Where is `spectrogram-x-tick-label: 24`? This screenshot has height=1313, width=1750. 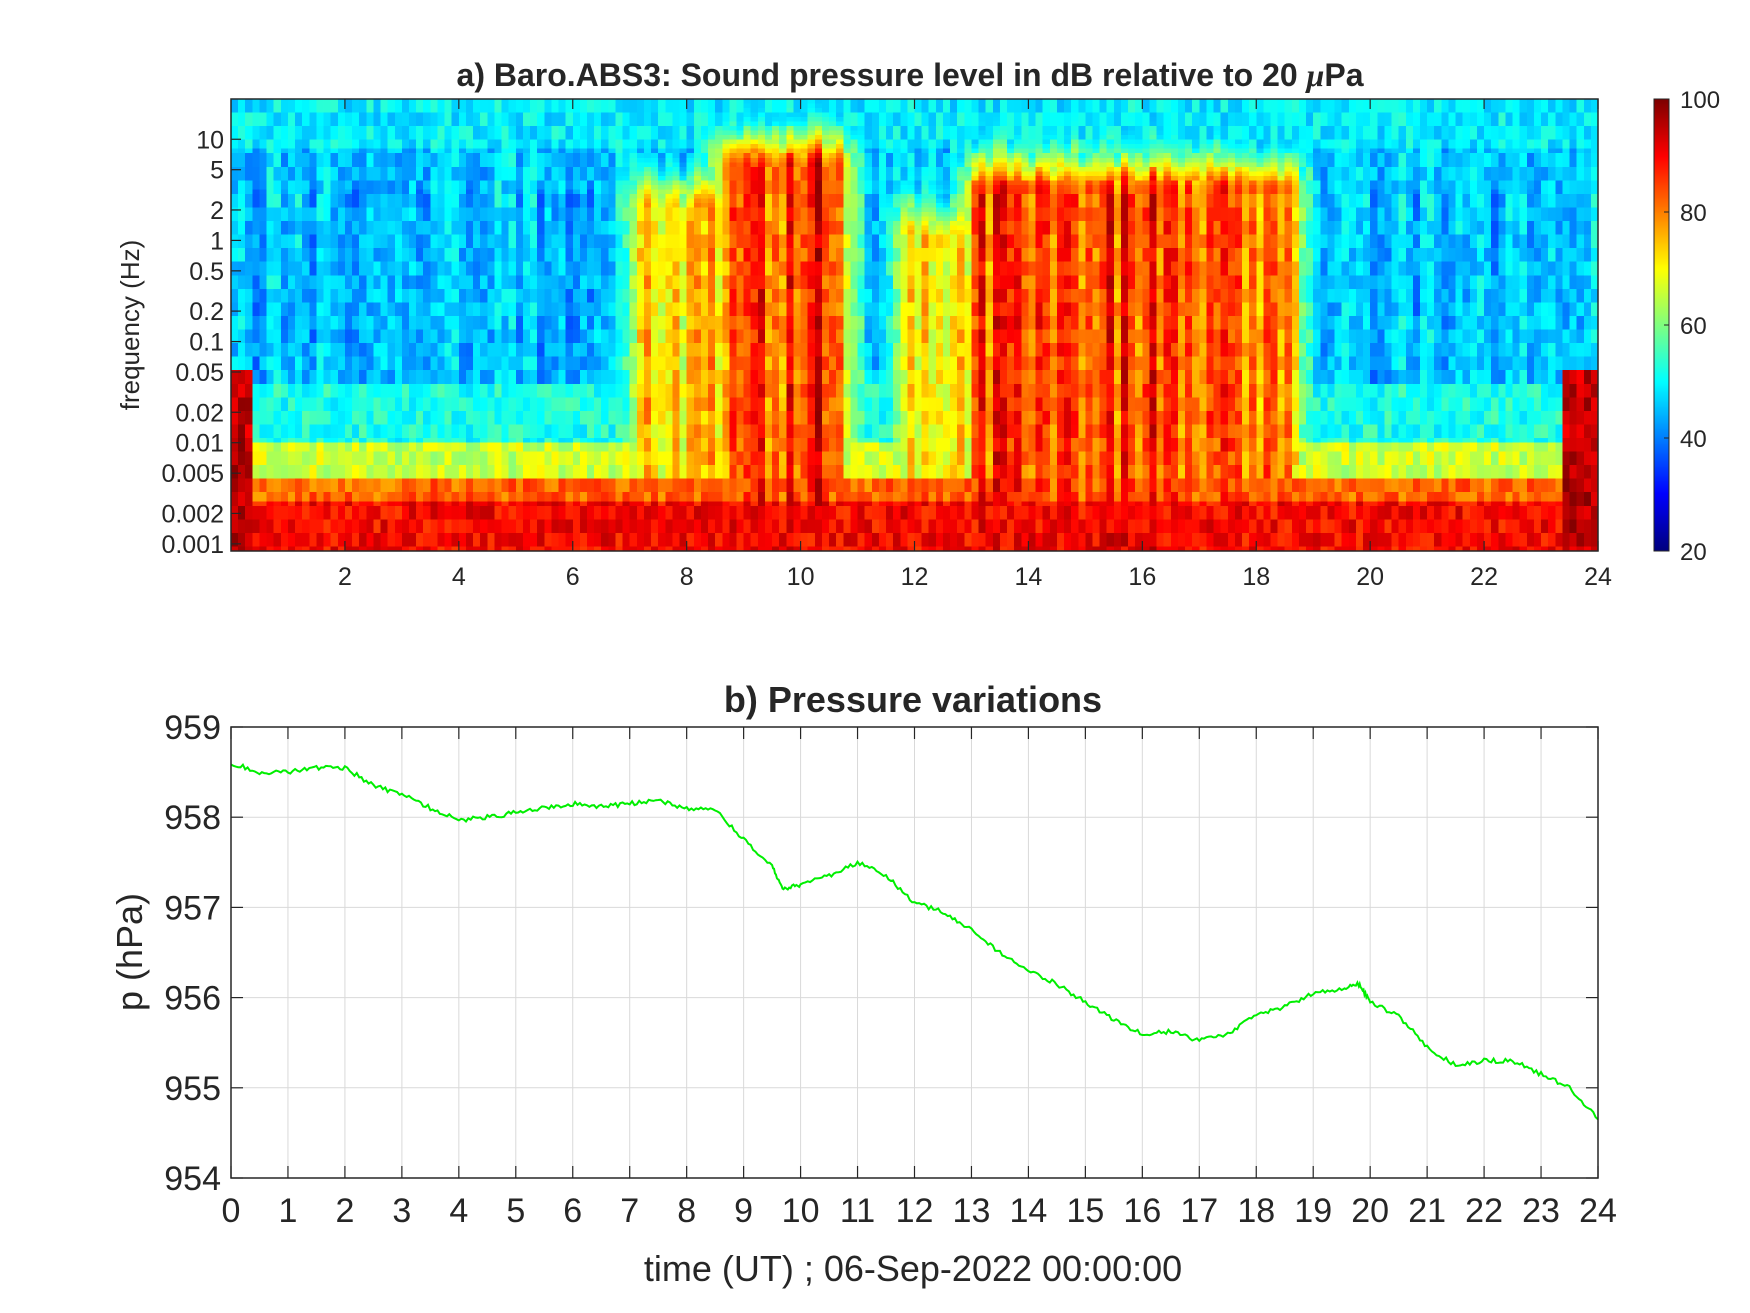
spectrogram-x-tick-label: 24 is located at coordinates (1598, 577).